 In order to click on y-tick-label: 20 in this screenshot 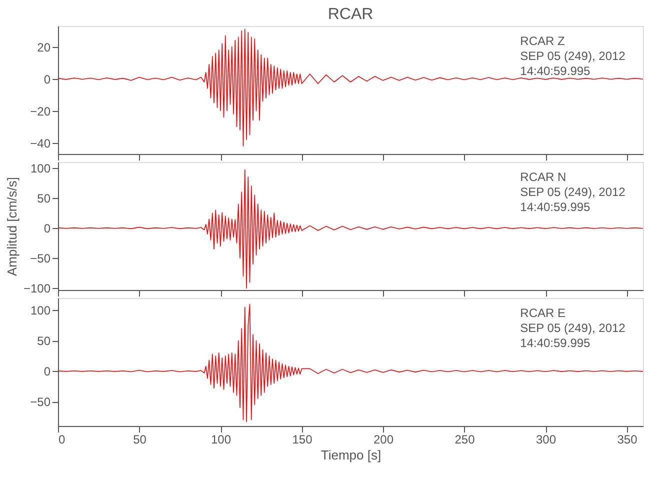, I will do `click(44, 47)`.